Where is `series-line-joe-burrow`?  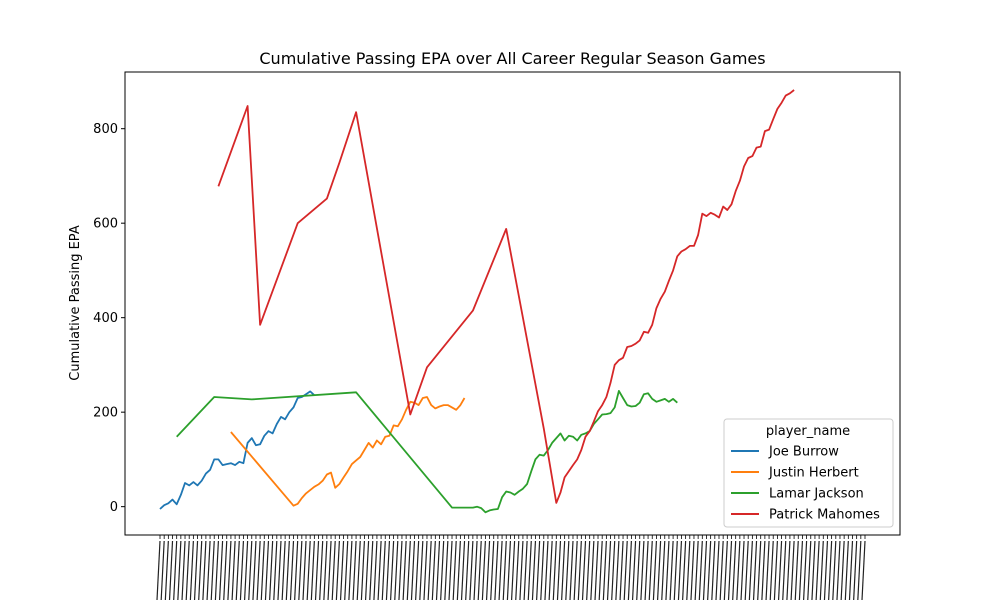
series-line-joe-burrow is located at coordinates (237, 450).